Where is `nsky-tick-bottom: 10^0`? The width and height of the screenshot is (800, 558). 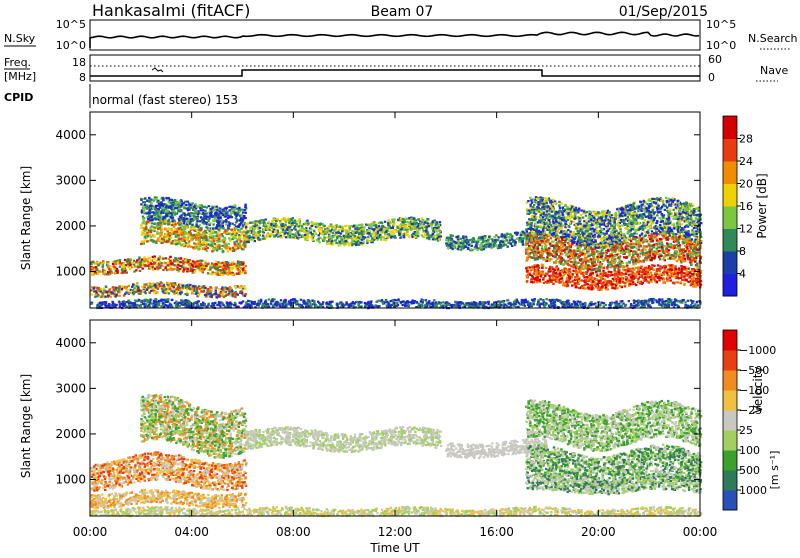 nsky-tick-bottom: 10^0 is located at coordinates (71, 45).